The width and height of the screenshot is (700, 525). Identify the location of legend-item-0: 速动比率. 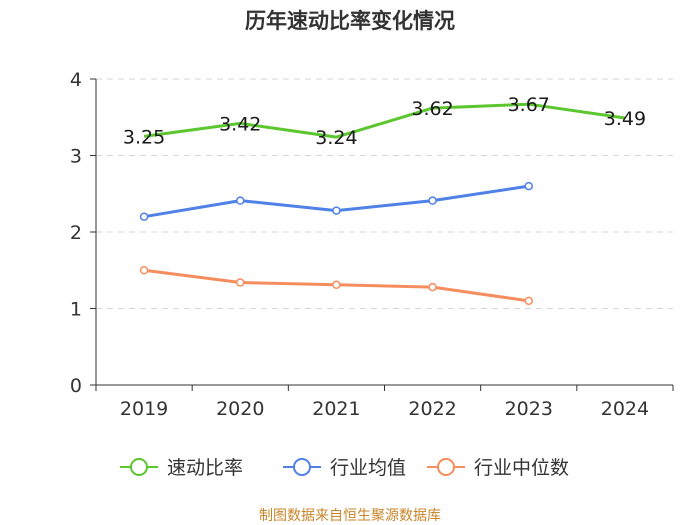
(181, 468).